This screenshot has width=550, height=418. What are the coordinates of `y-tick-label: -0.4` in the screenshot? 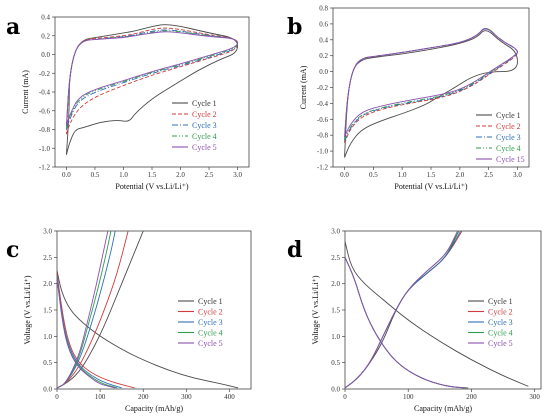 It's located at (323, 104).